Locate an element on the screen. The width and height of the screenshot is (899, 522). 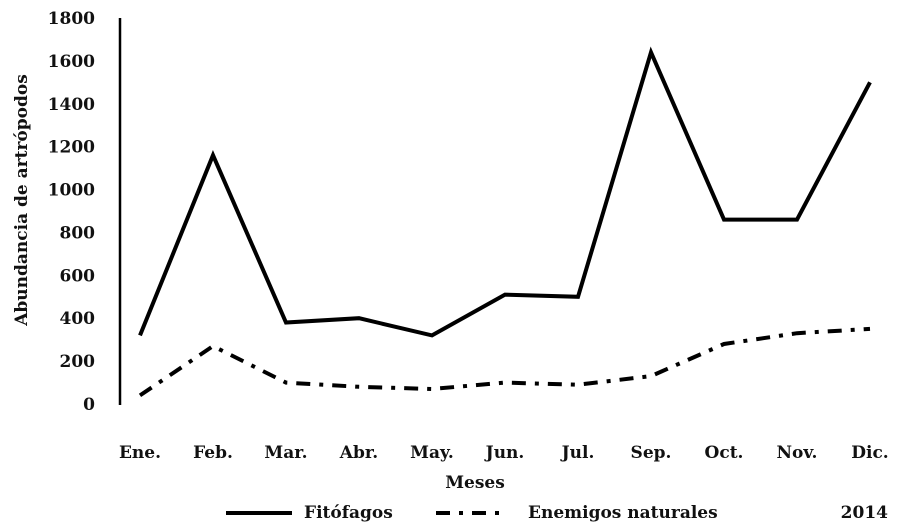
legend: Fitófagos Enemigos naturales 2014 is located at coordinates (557, 512).